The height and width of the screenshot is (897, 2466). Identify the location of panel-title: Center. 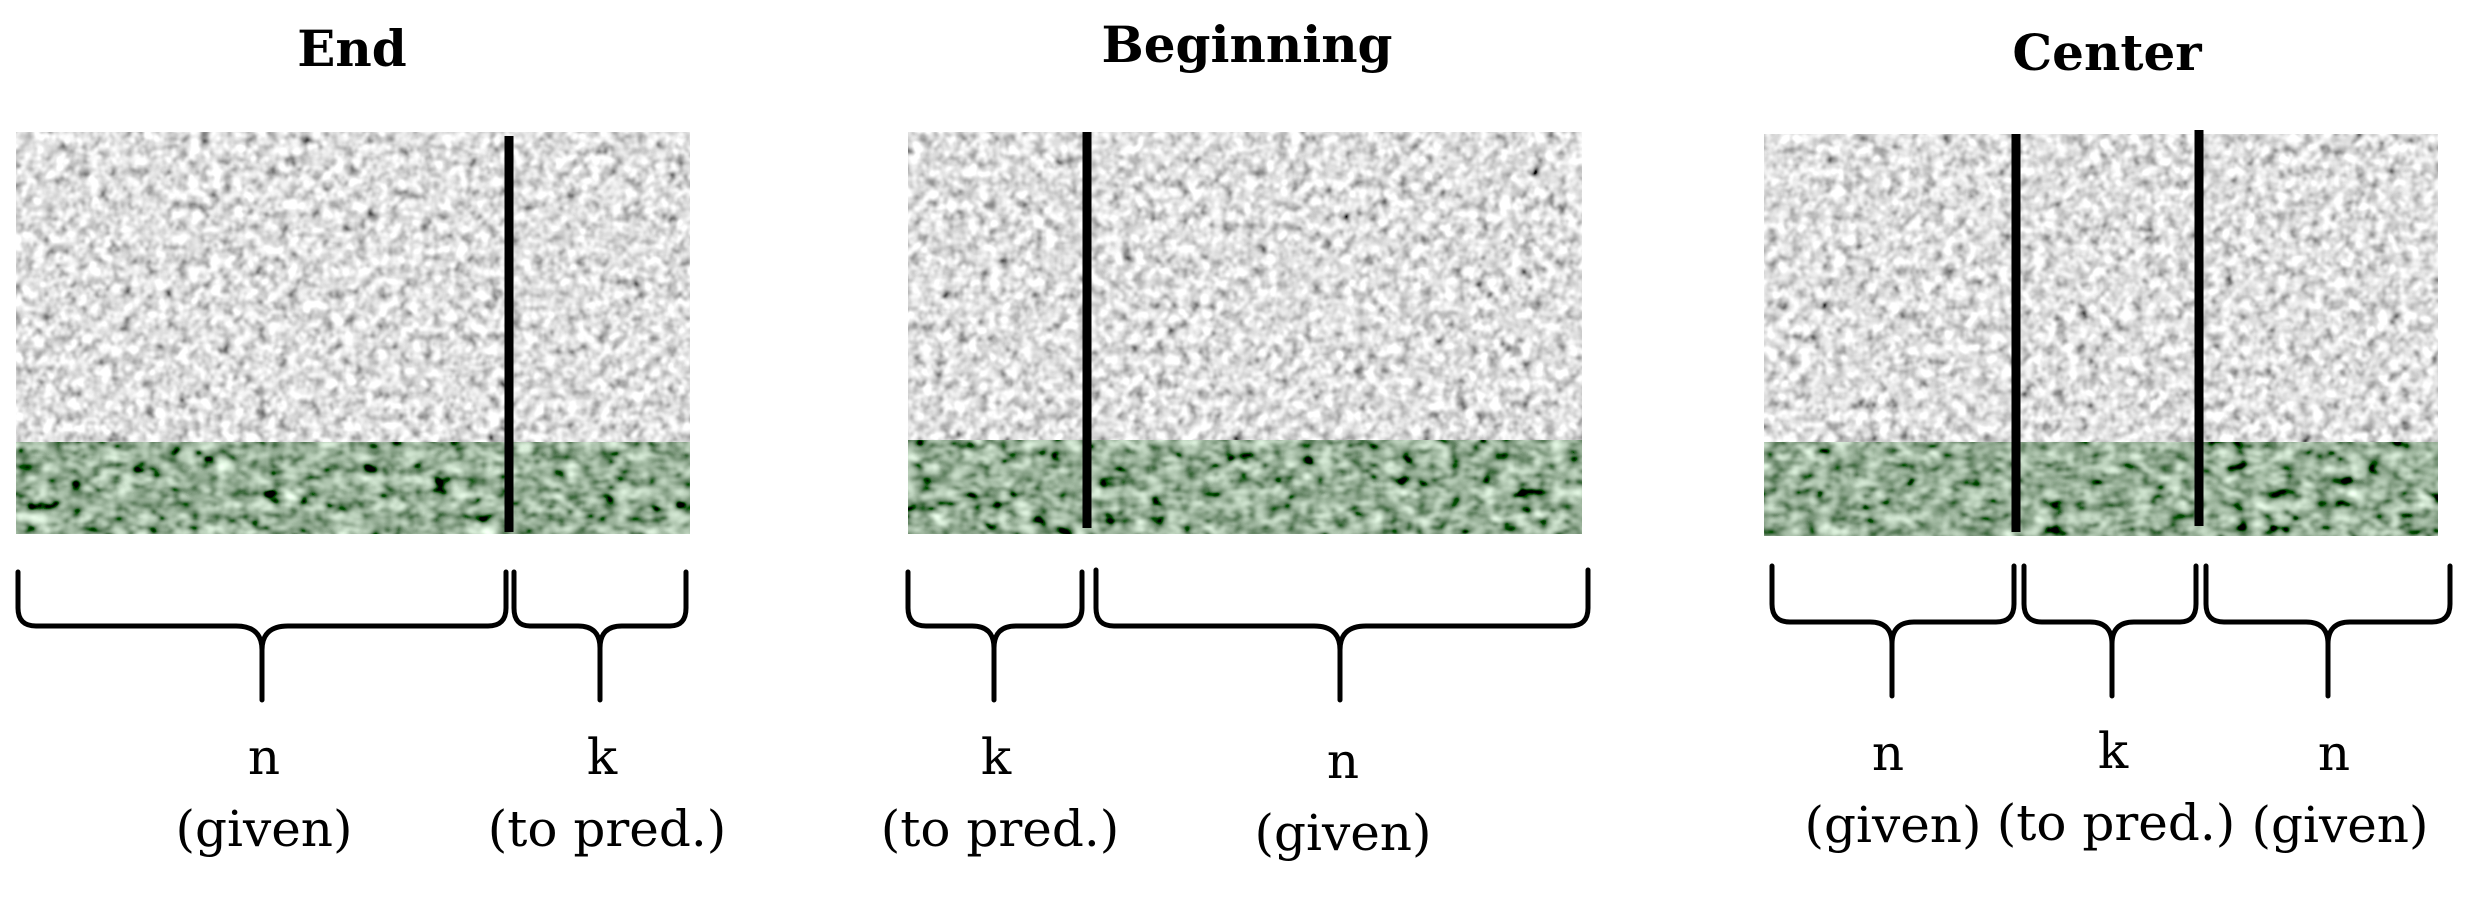
(2107, 52).